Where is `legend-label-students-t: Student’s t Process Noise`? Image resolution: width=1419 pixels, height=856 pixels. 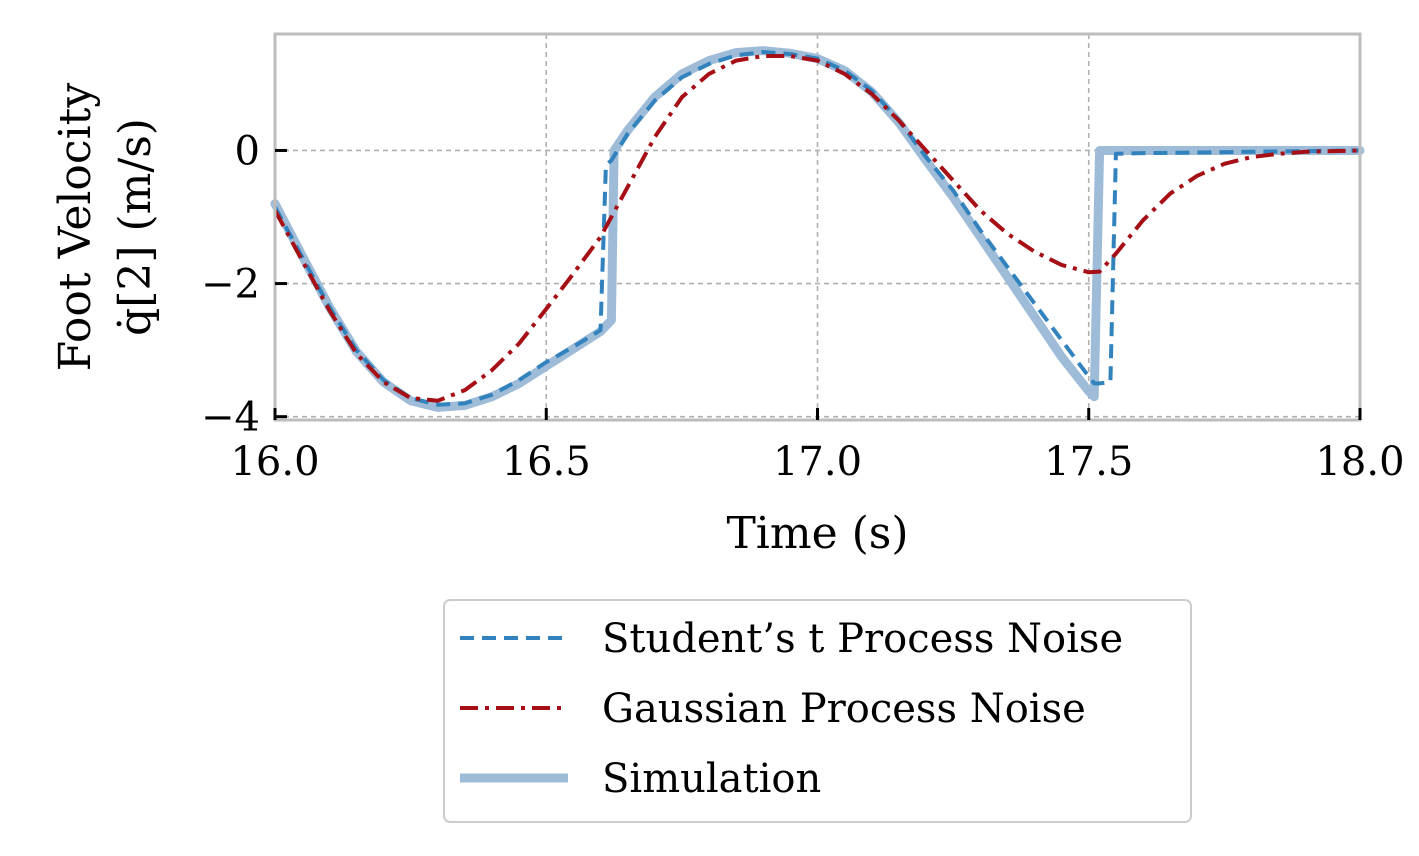 legend-label-students-t: Student’s t Process Noise is located at coordinates (862, 639).